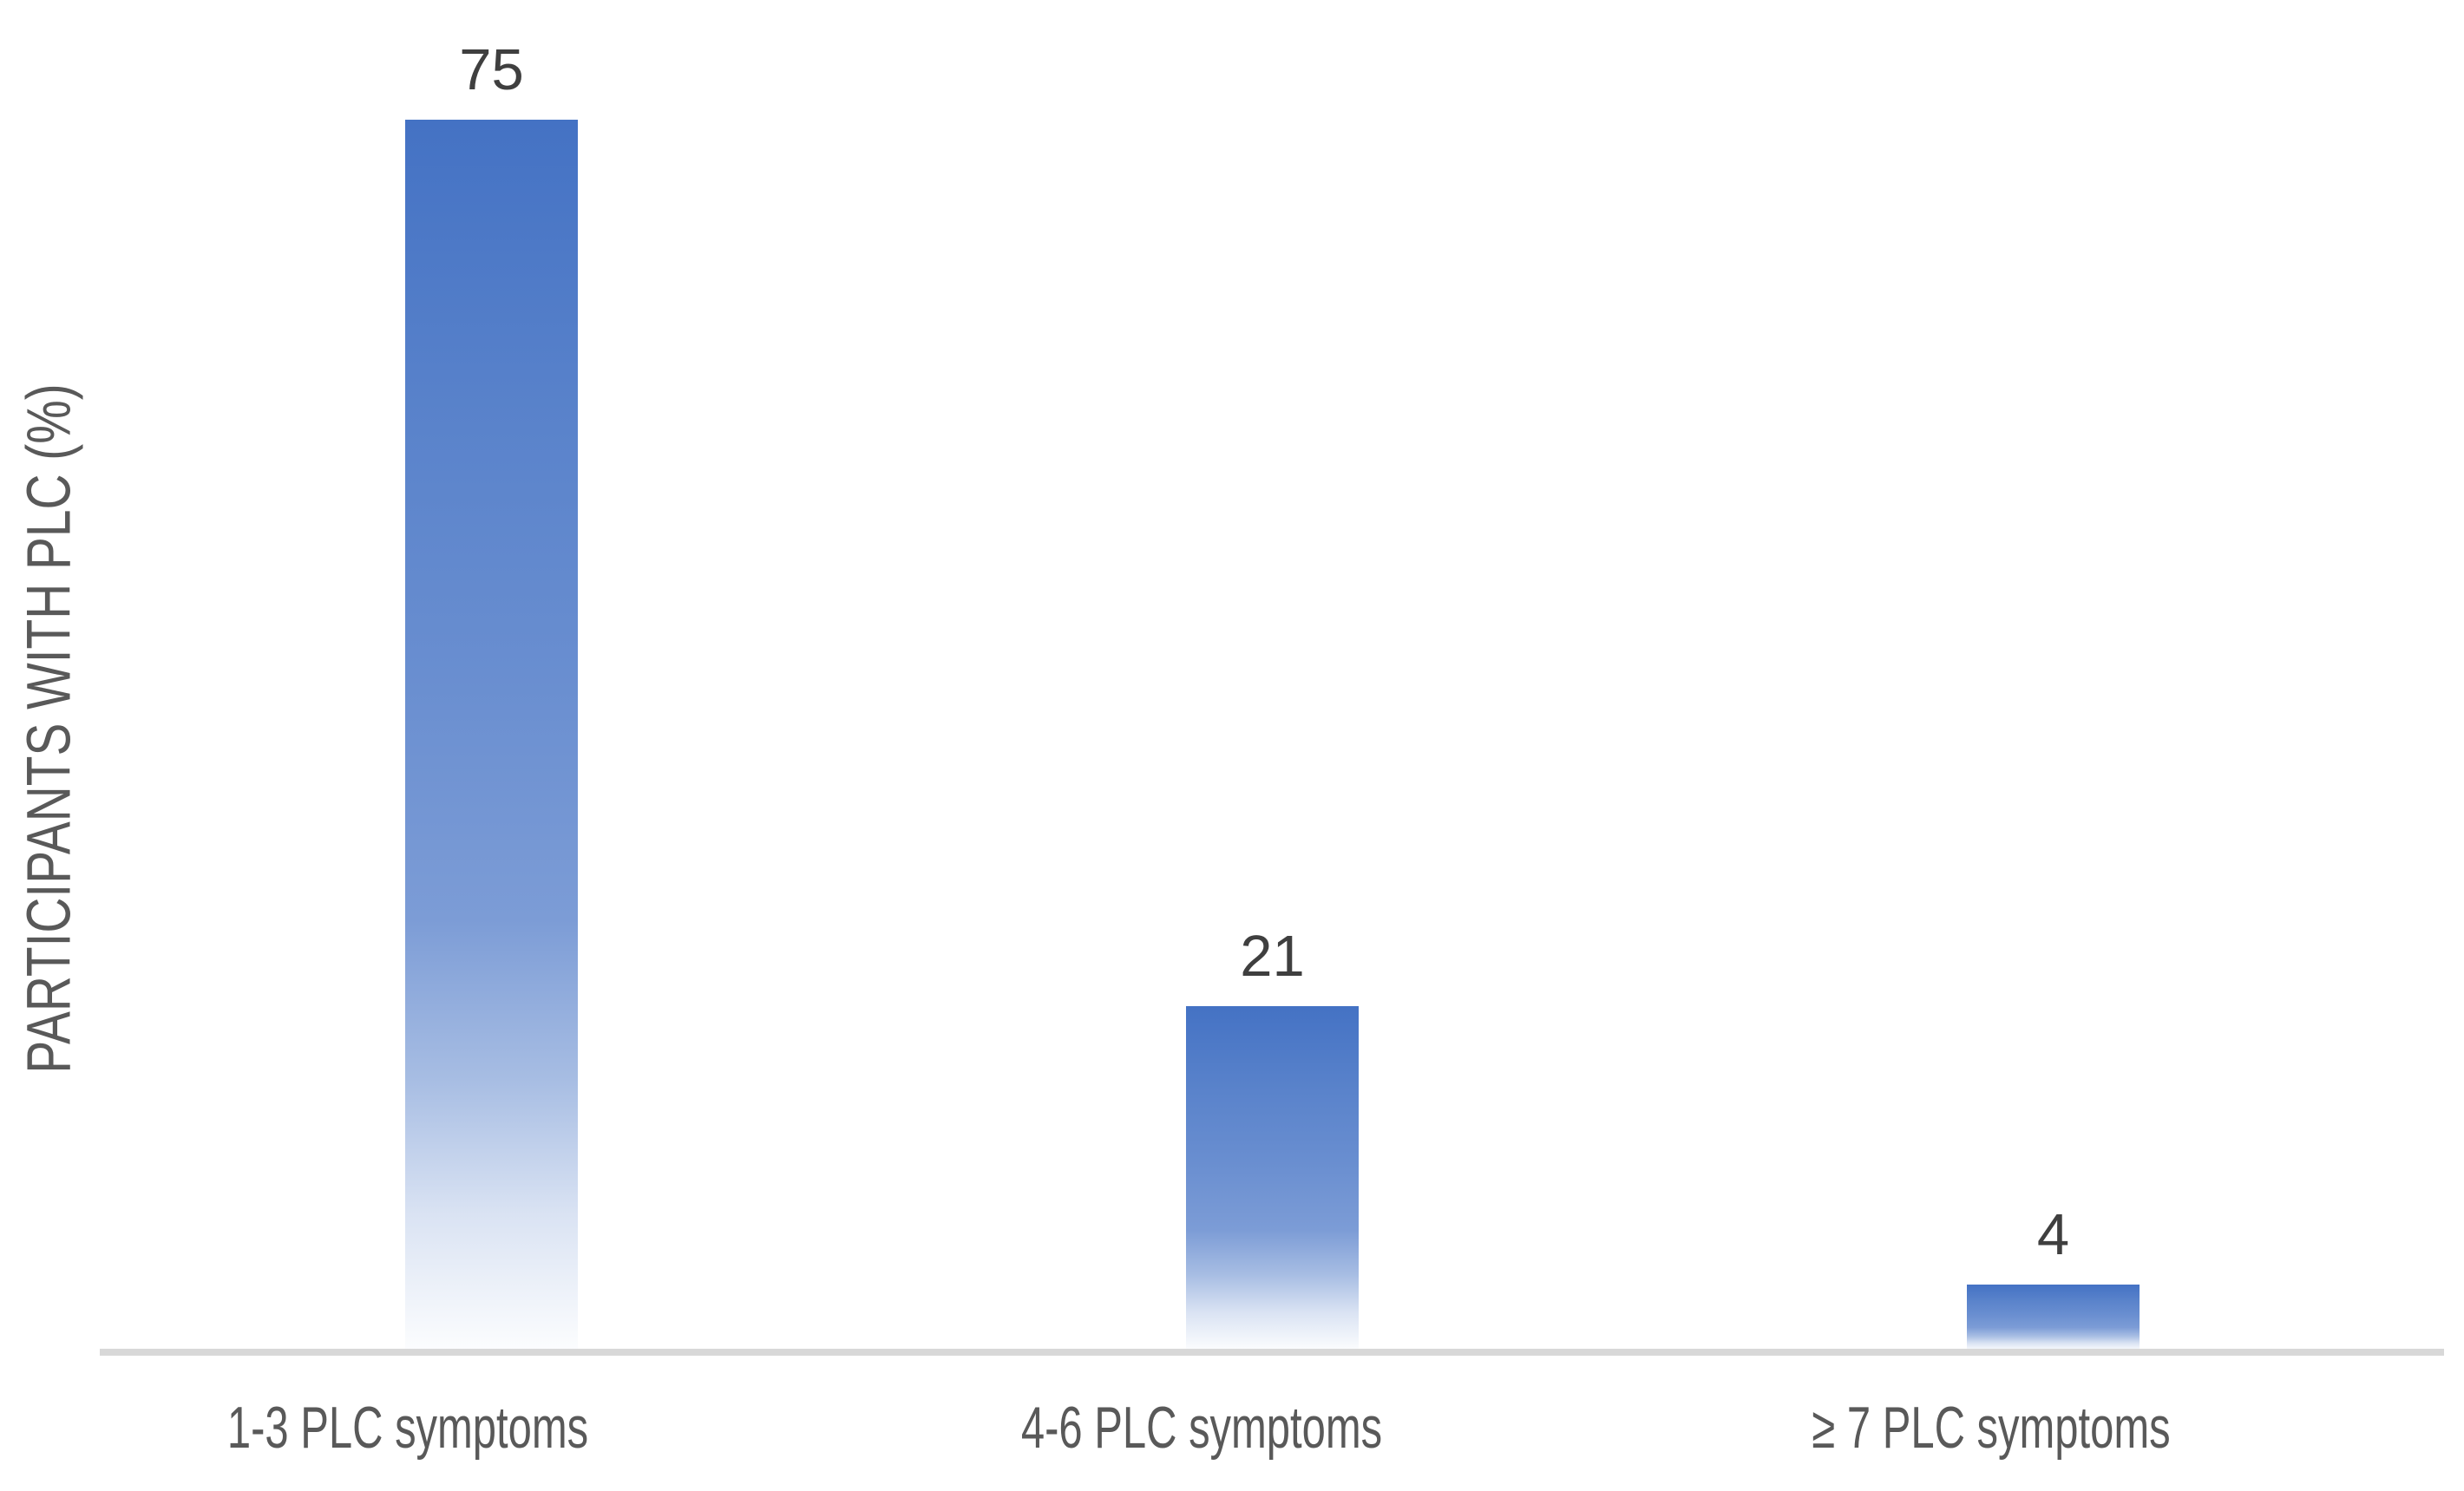  I want to click on bar-4-6-plc-symptoms, so click(1272, 1178).